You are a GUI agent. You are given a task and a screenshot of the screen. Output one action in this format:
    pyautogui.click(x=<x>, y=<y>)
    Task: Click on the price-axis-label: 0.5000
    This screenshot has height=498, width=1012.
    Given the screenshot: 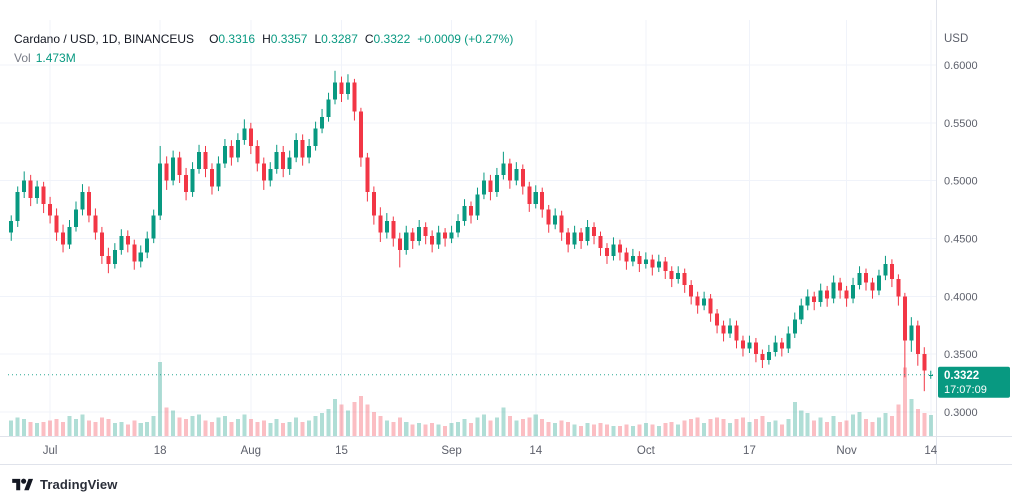 What is the action you would take?
    pyautogui.click(x=961, y=182)
    